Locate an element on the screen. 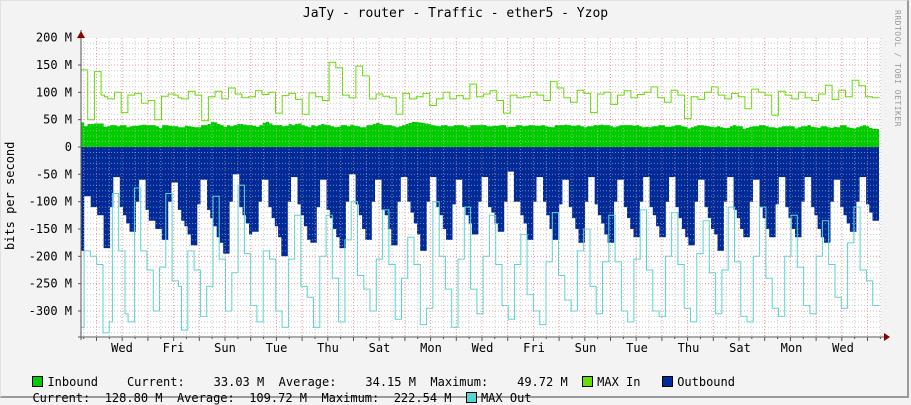 The width and height of the screenshot is (911, 405). y-tick-label: -50 M is located at coordinates (54, 174).